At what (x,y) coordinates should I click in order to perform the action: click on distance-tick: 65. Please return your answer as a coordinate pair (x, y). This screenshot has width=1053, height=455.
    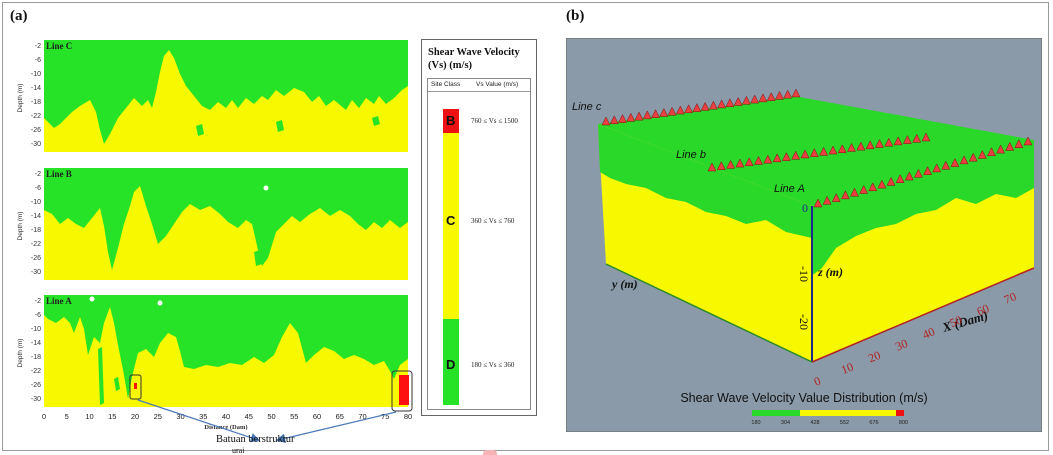
    Looking at the image, I should click on (340, 416).